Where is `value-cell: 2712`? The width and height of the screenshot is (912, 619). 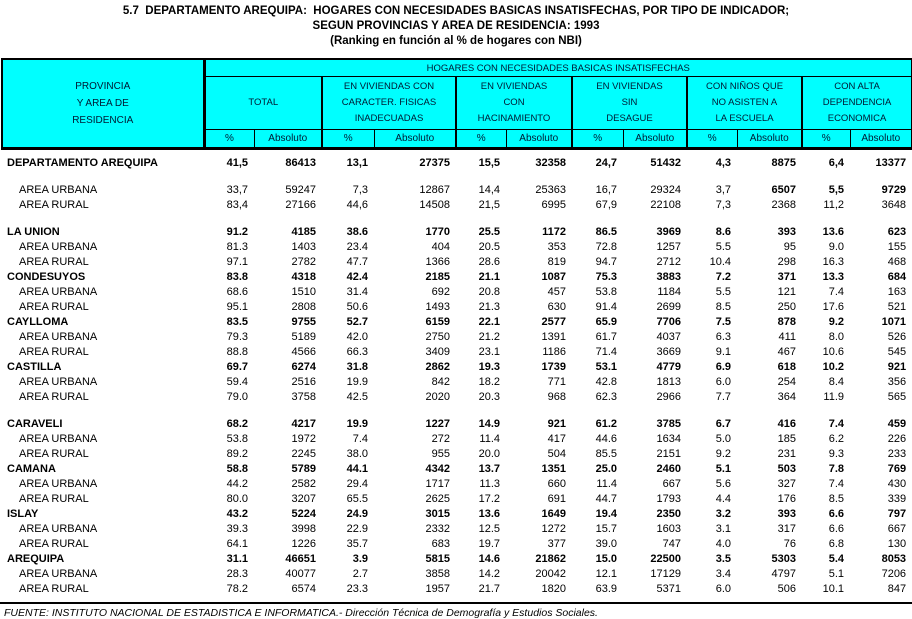
value-cell: 2712 is located at coordinates (668, 262).